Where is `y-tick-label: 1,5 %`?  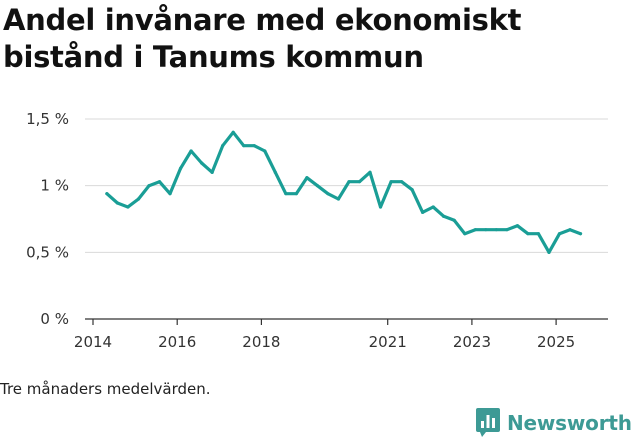 y-tick-label: 1,5 % is located at coordinates (47, 119).